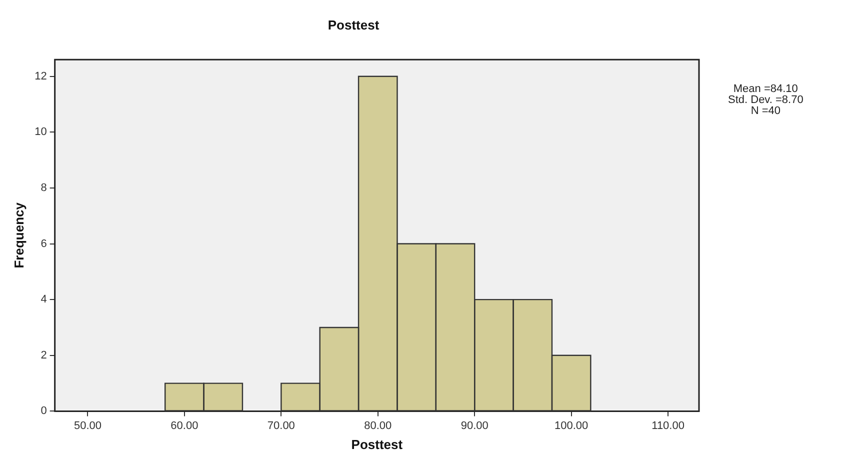 Image resolution: width=864 pixels, height=461 pixels. Describe the element at coordinates (18, 235) in the screenshot. I see `y-axis-title: Frequency` at that location.